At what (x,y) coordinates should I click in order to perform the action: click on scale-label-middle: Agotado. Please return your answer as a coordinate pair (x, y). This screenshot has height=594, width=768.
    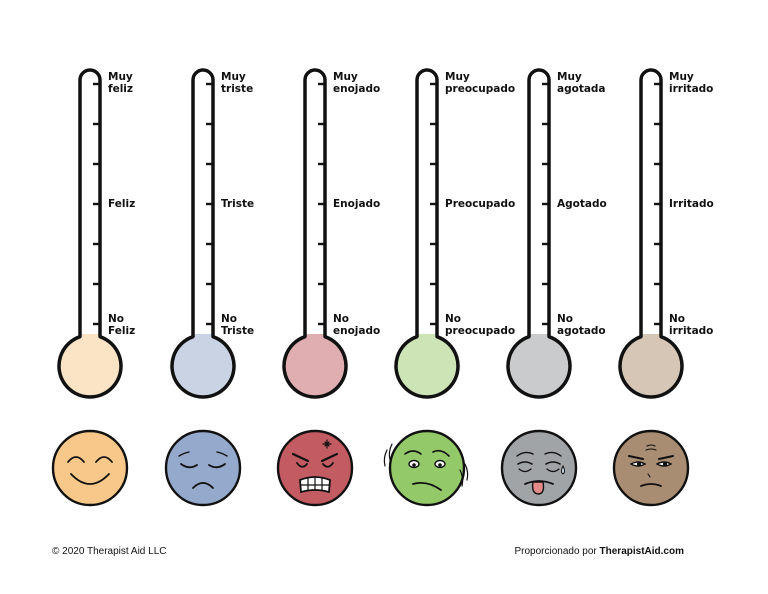
    Looking at the image, I should click on (582, 204).